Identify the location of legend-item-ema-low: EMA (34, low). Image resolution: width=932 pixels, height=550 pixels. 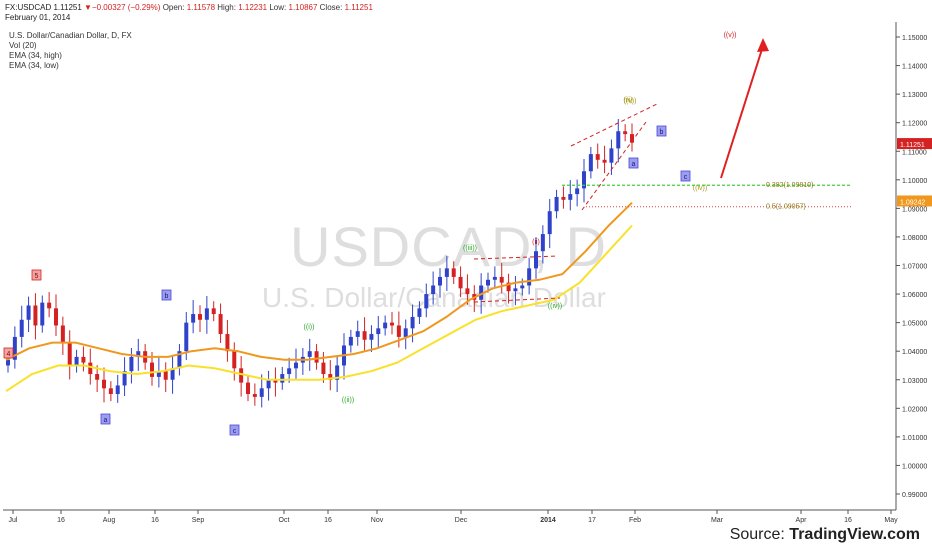
(34, 65).